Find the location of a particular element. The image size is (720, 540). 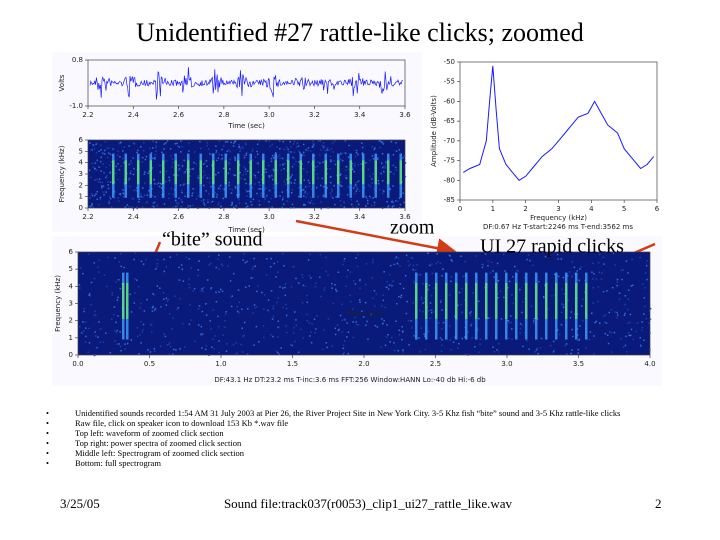

x-tick-label: 2.8 is located at coordinates (223, 217).